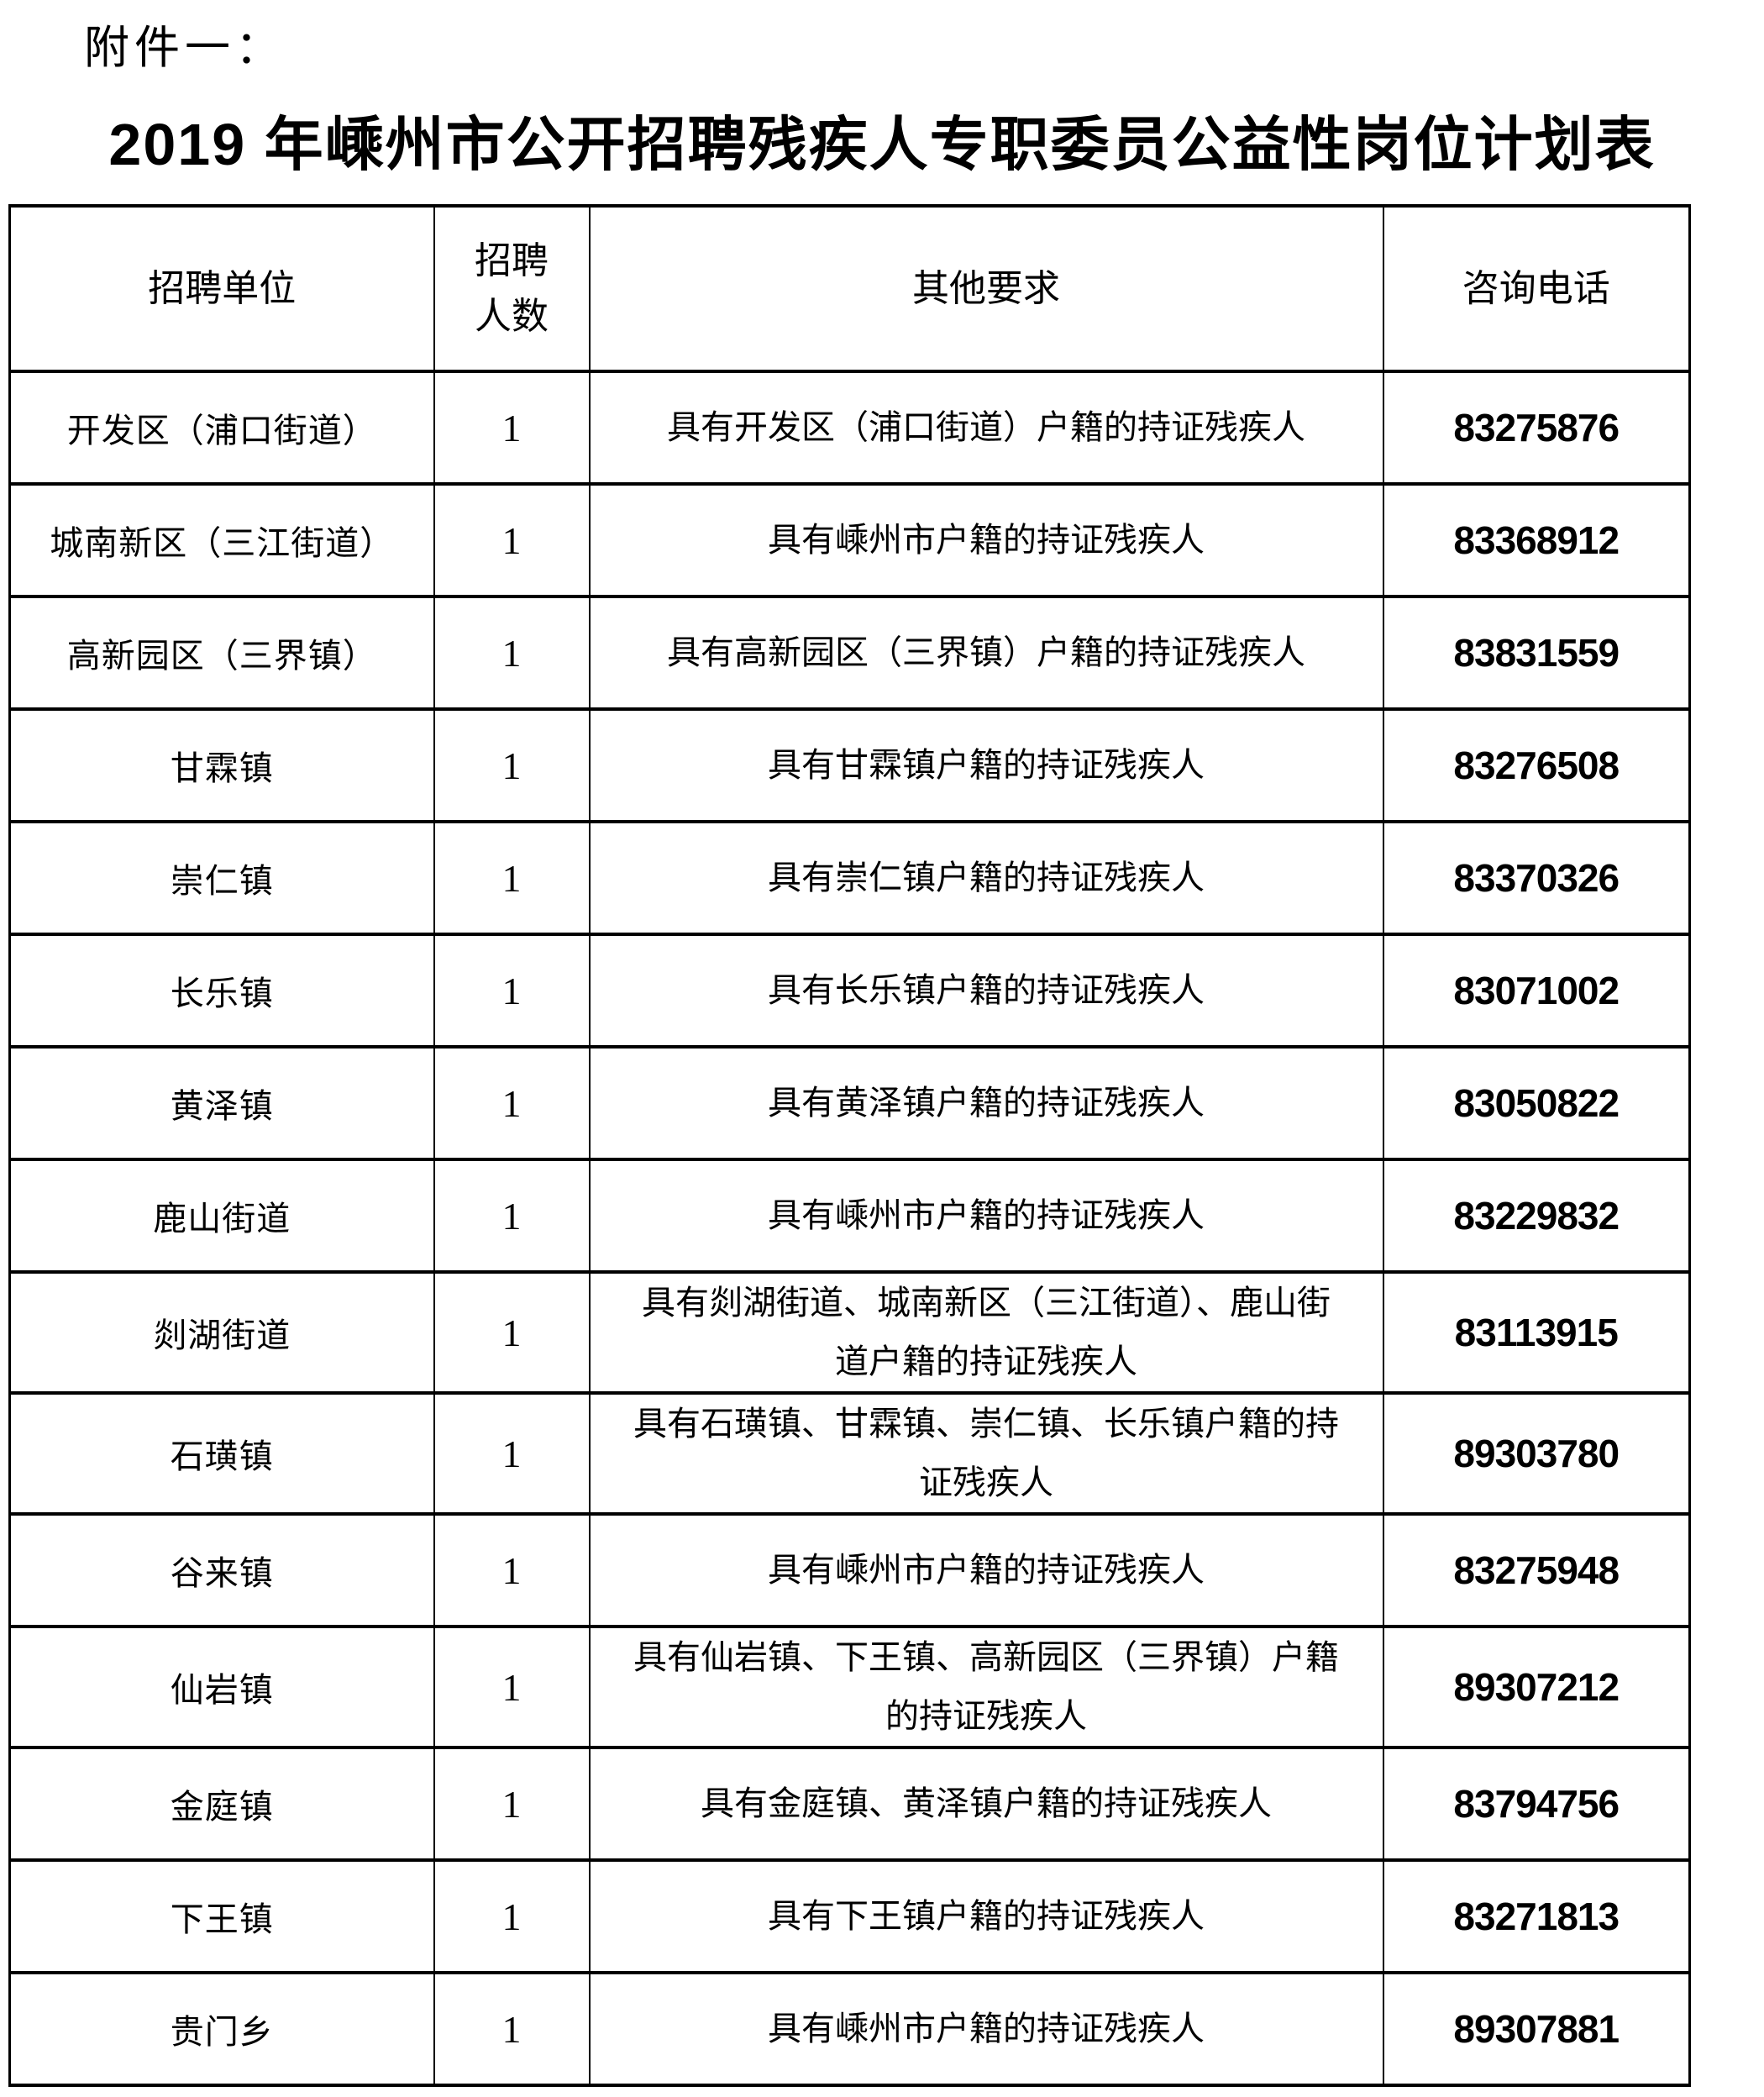 The width and height of the screenshot is (1764, 2097). Describe the element at coordinates (986, 1332) in the screenshot. I see `cell-other-requirements: 具有剡湖街道、城南新区（三江街道）、鹿山街道户籍的持证残疾人` at that location.